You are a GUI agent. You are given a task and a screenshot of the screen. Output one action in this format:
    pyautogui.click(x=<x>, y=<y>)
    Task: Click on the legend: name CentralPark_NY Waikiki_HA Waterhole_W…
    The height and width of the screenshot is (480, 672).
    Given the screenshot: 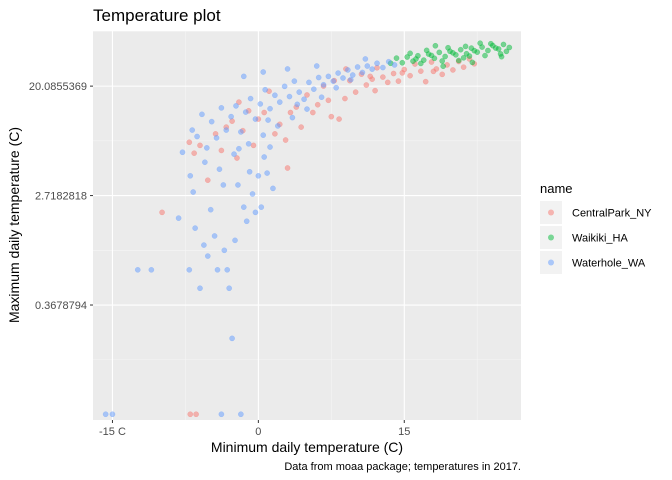 What is the action you would take?
    pyautogui.click(x=596, y=227)
    